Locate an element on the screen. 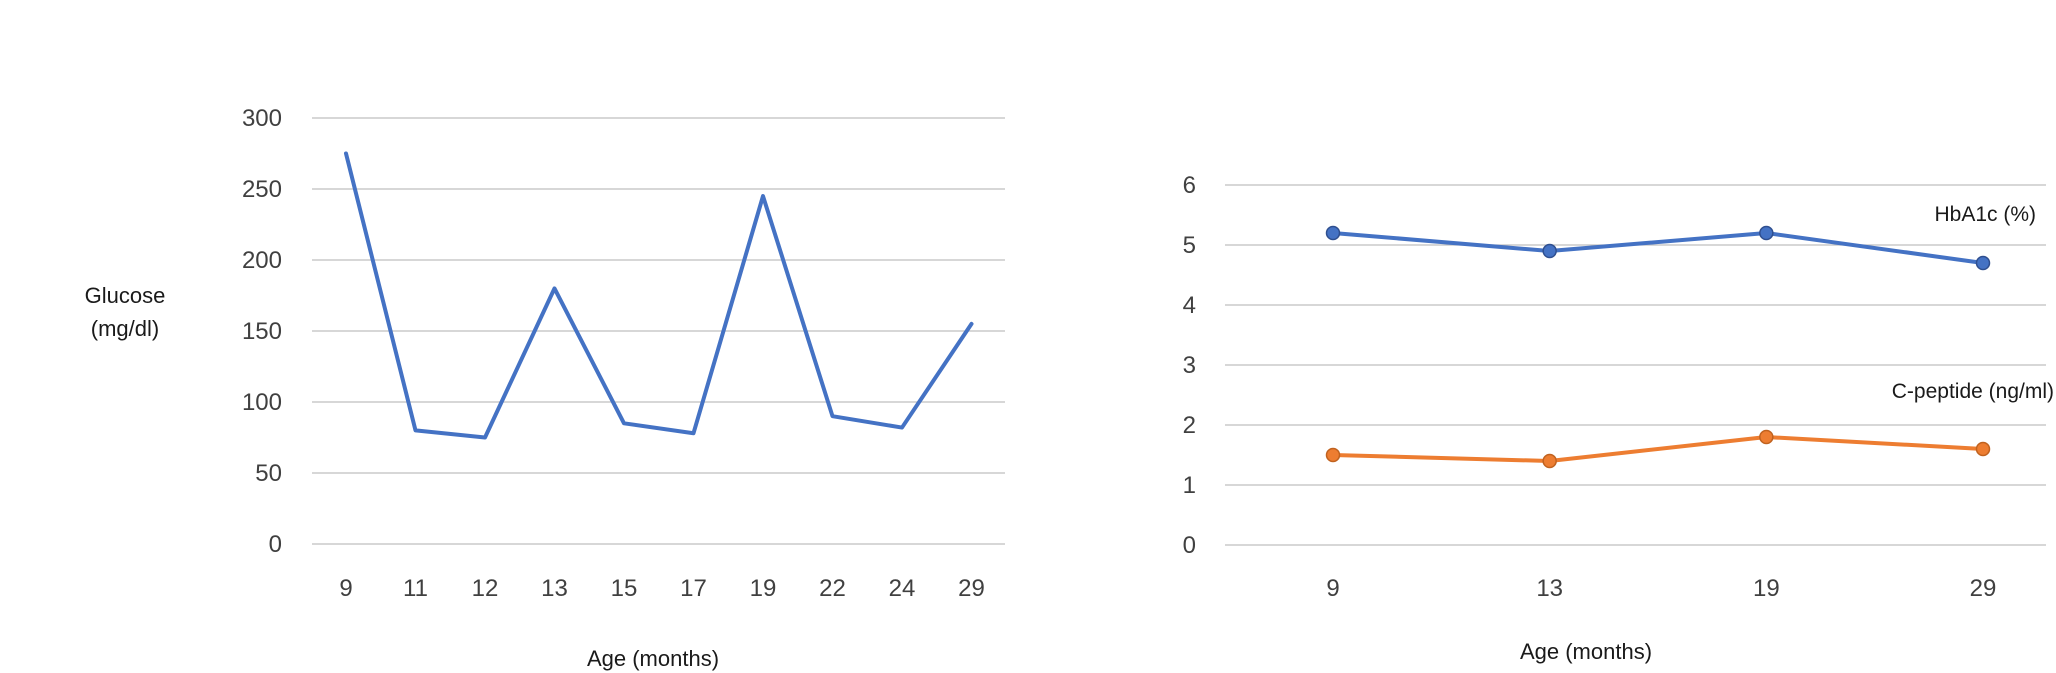  glucose-y-axis-label-line2: (mg/dl) is located at coordinates (125, 328).